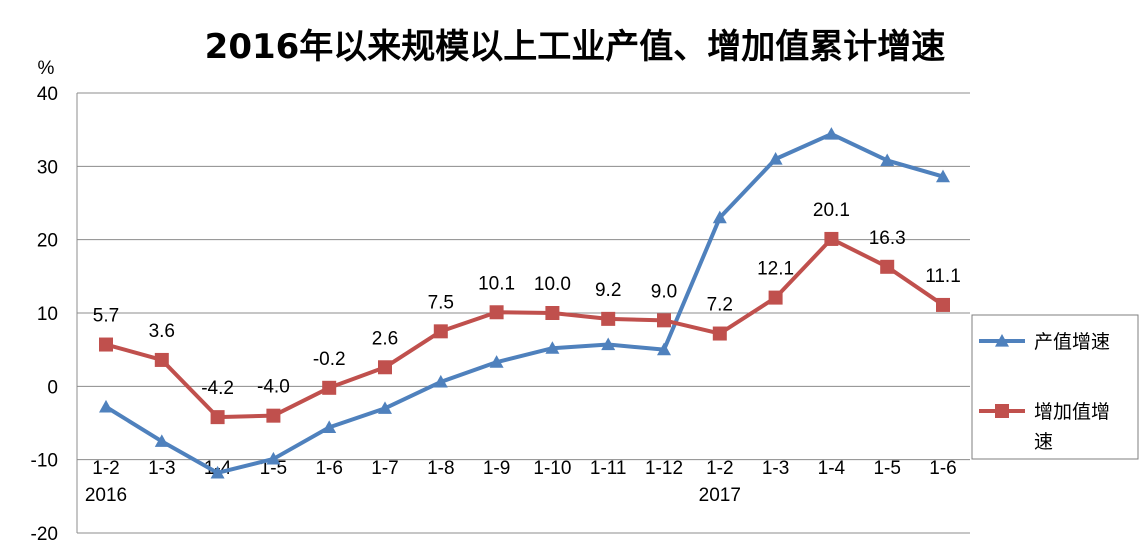  Describe the element at coordinates (775, 269) in the screenshot. I see `data-label: 12.1` at that location.